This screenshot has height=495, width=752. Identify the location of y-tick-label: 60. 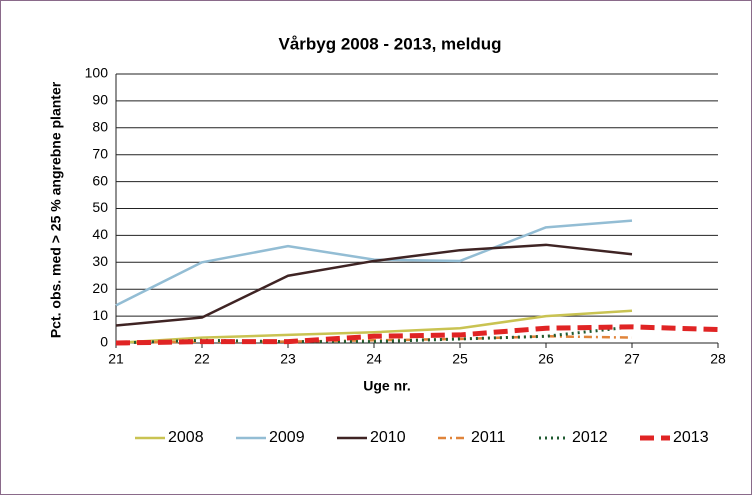
(100, 180).